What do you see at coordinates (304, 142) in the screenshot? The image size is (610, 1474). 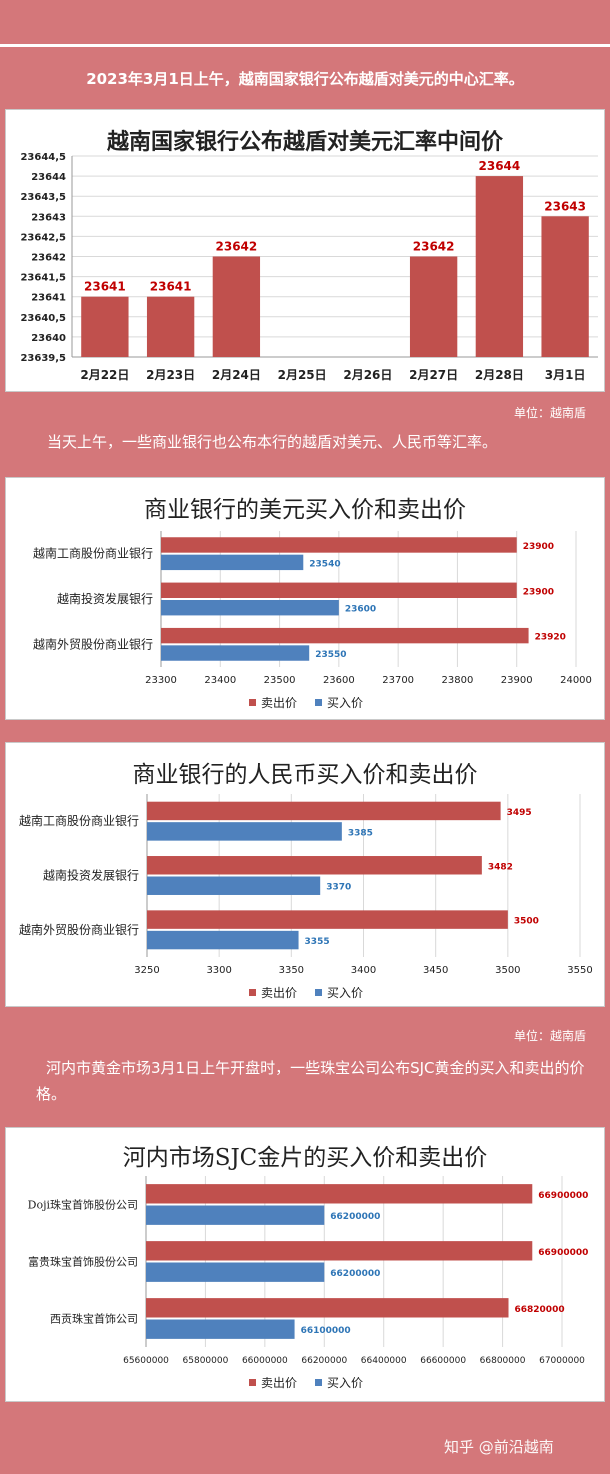 I see `chart-title: 越南国家银行公布越盾对美元汇率中间价` at bounding box center [304, 142].